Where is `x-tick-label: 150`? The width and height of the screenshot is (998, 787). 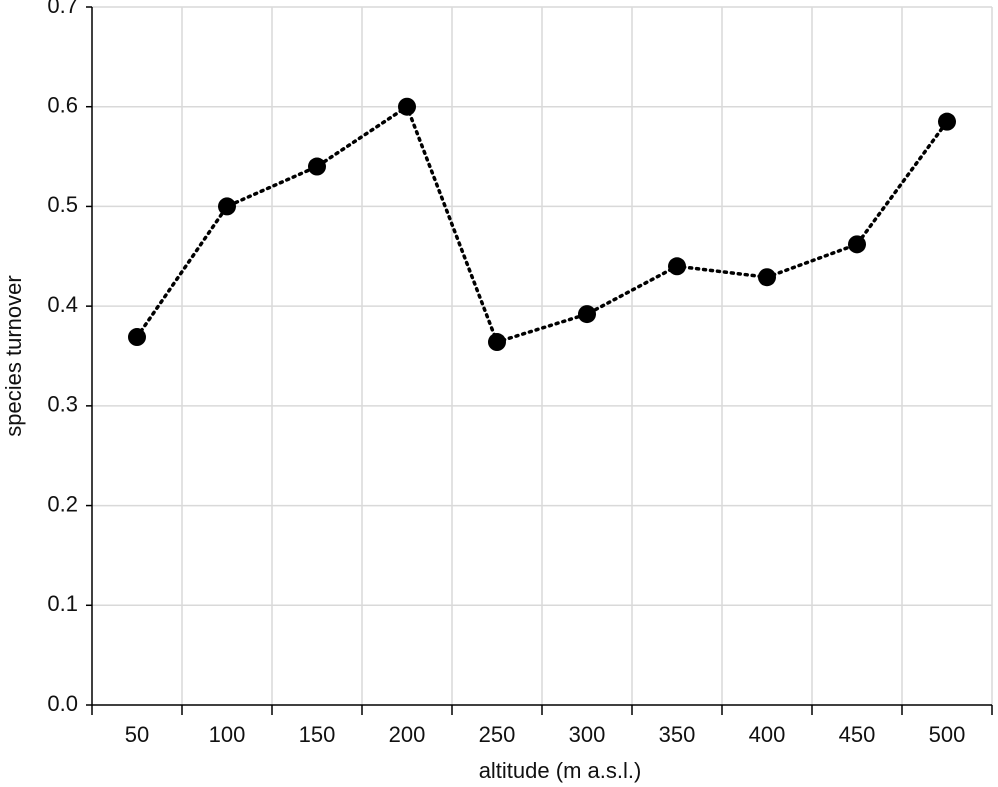
x-tick-label: 150 is located at coordinates (317, 734).